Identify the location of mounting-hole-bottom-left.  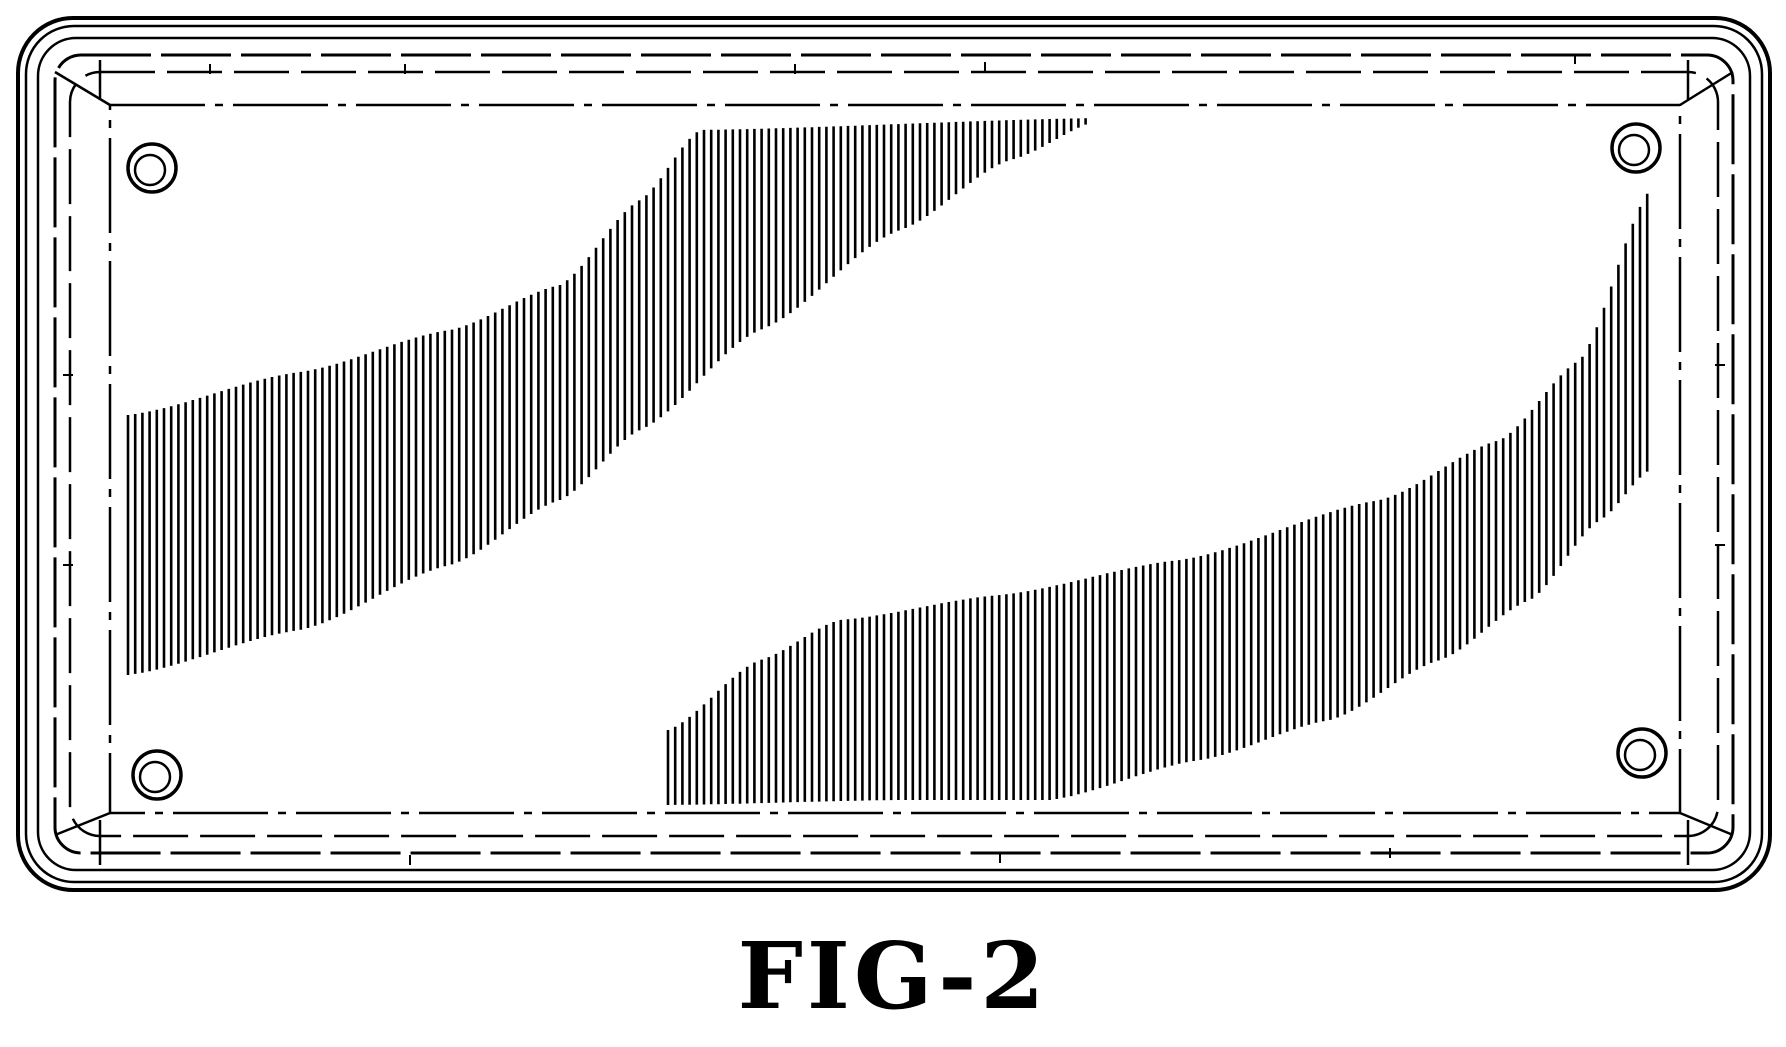
(157, 775).